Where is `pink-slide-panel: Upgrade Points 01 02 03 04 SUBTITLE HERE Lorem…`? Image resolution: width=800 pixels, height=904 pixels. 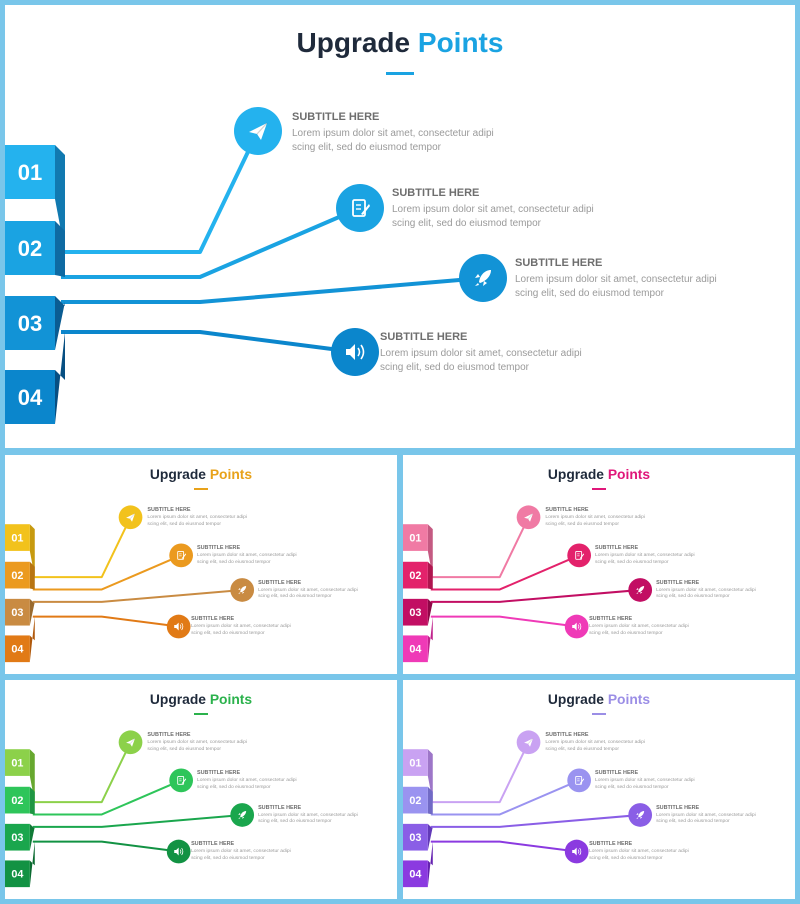 pink-slide-panel: Upgrade Points 01 02 03 04 SUBTITLE HERE Lorem… is located at coordinates (599, 564).